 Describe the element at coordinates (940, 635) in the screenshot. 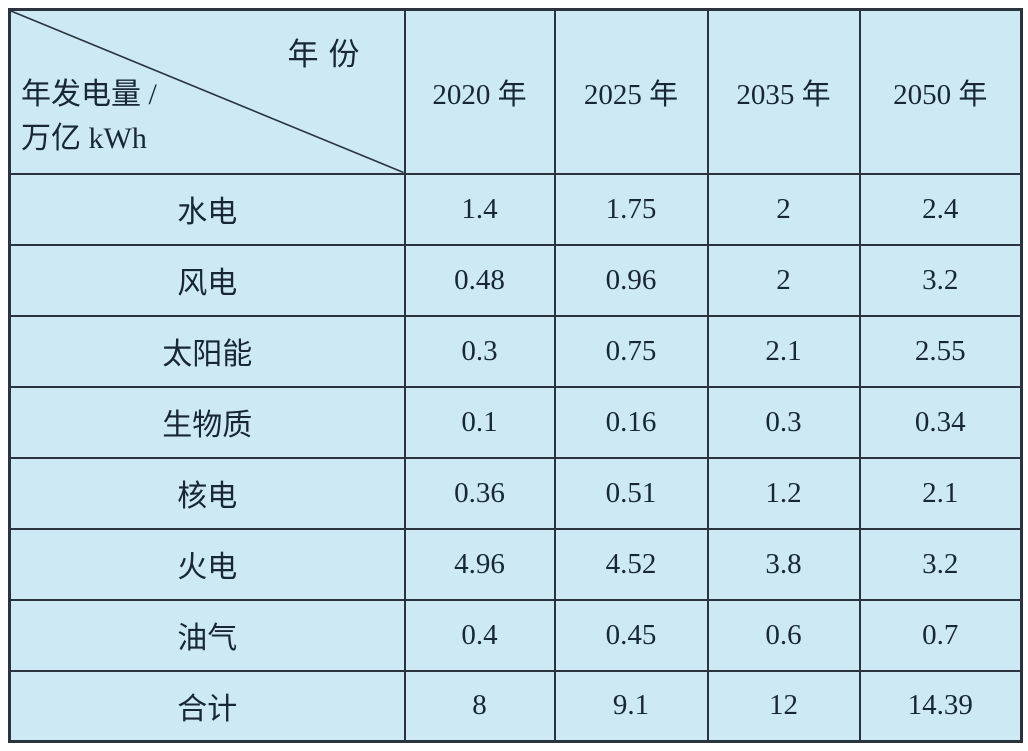

I see `cell-oilgas-2050: 0.7` at that location.